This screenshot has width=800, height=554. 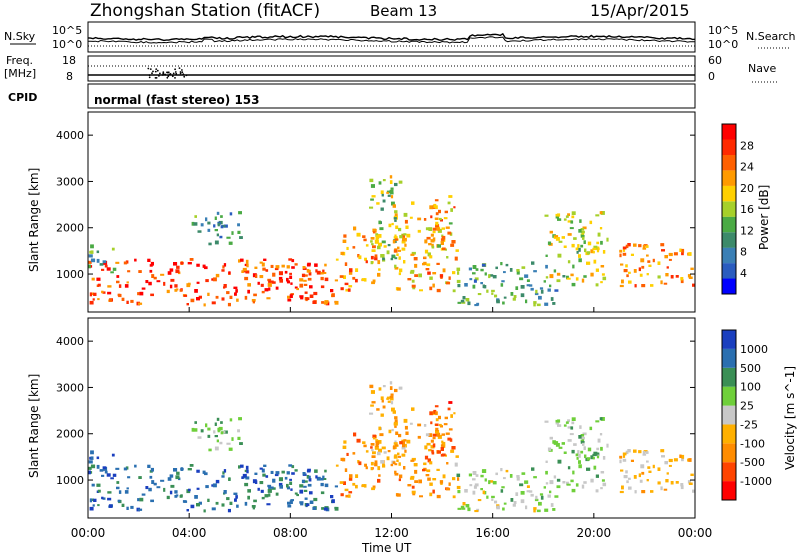 I want to click on freq-unit-label: [MHz], so click(x=20, y=73).